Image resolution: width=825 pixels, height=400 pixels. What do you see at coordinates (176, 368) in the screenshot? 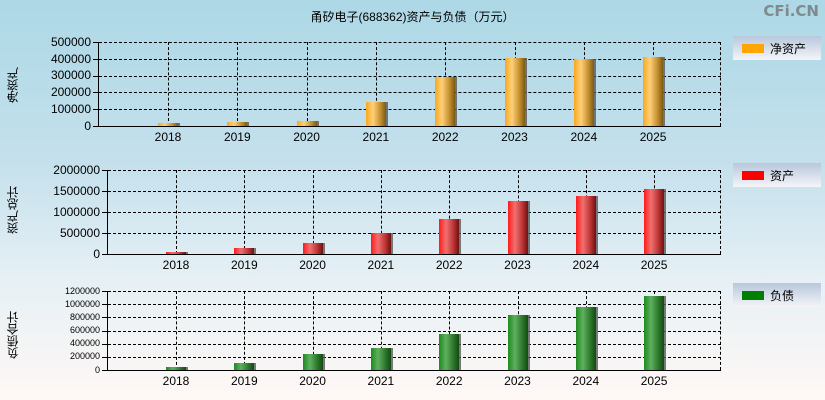
I see `bar-2018` at bounding box center [176, 368].